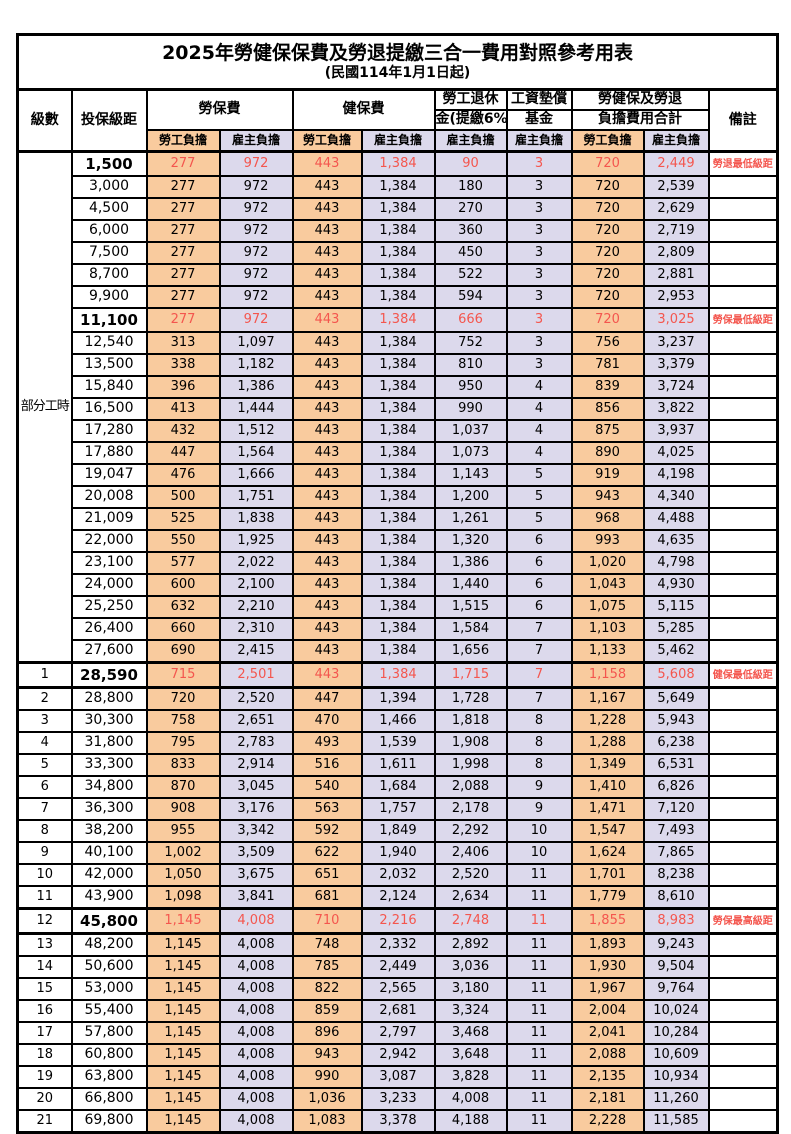 This screenshot has width=791, height=1134. Describe the element at coordinates (398, 831) in the screenshot. I see `health-employer-cell: 1,849` at that location.